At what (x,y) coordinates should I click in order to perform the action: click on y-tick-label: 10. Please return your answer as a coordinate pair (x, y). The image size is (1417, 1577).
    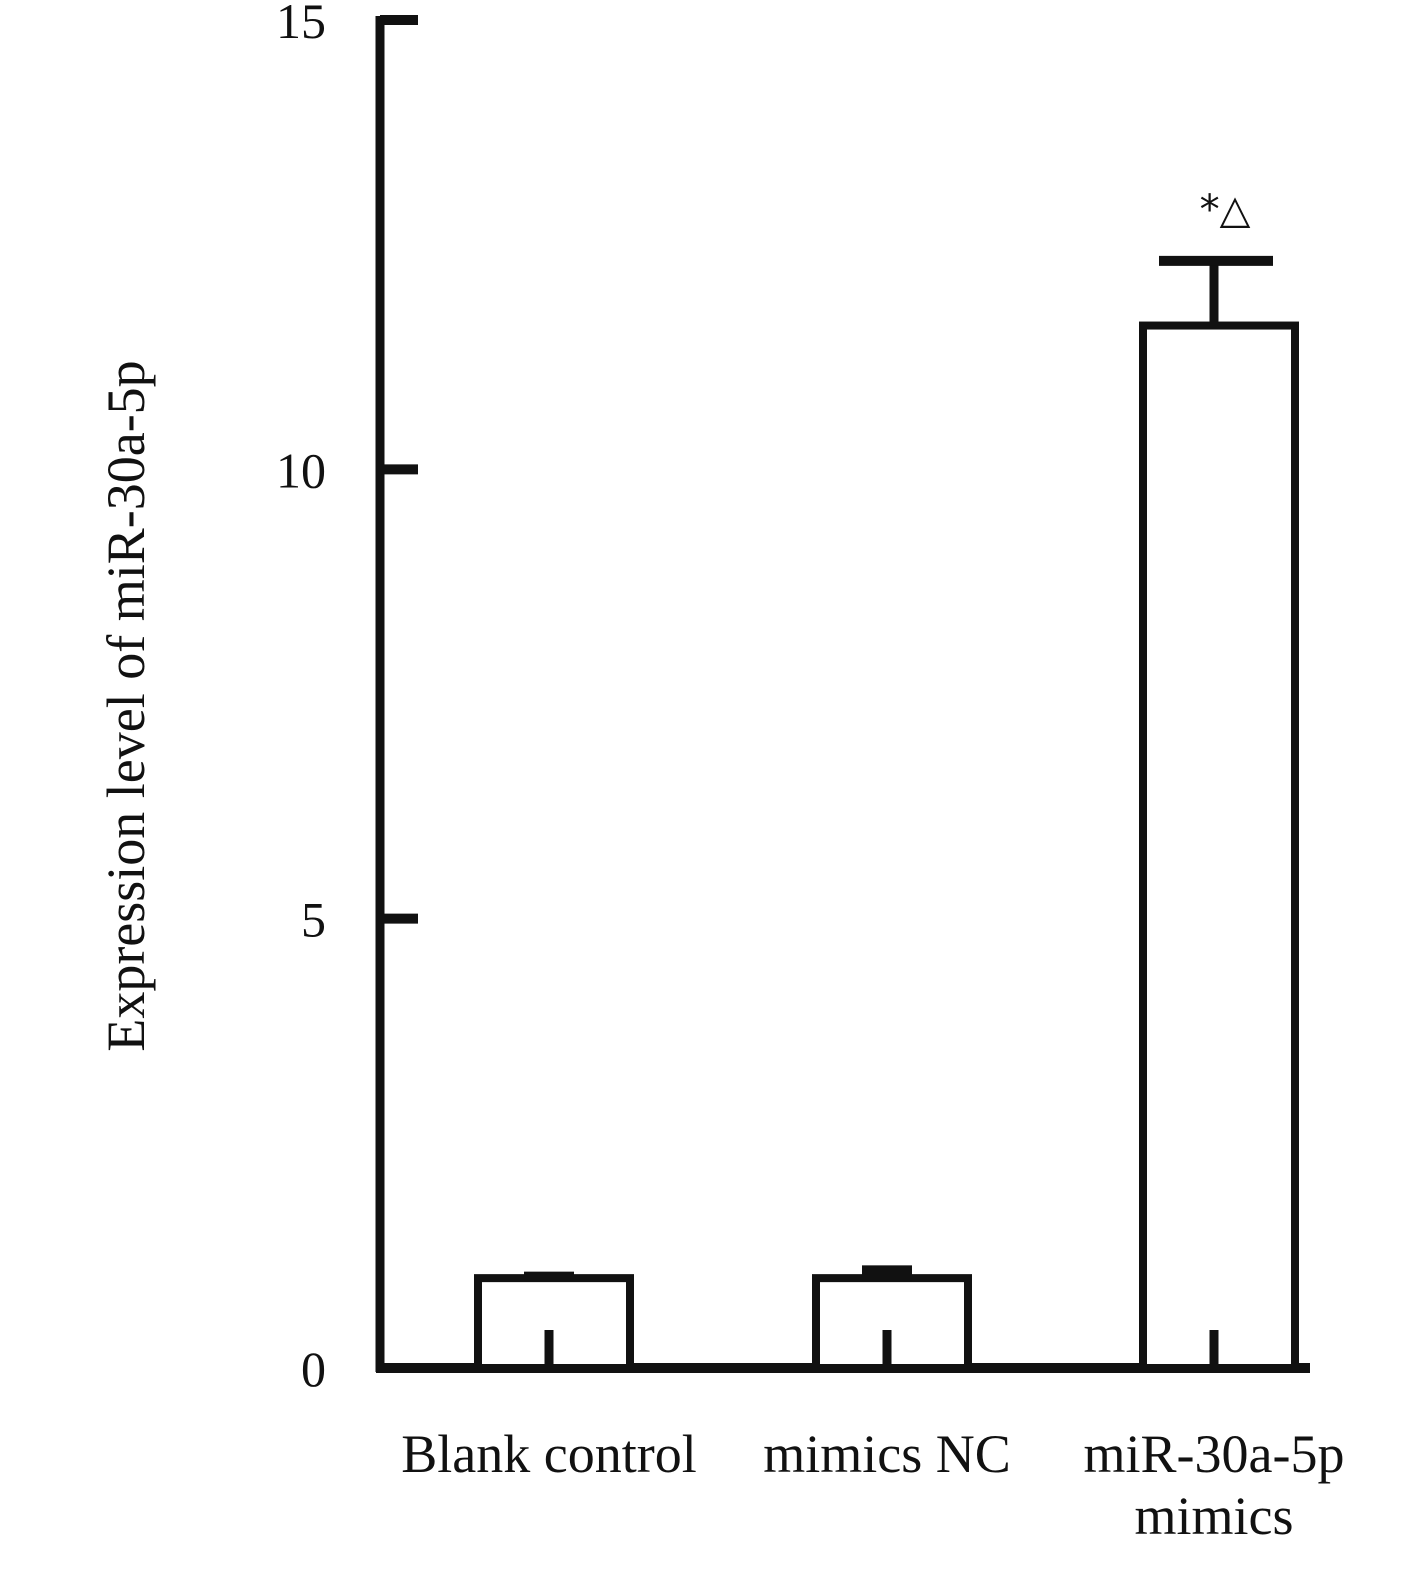
    Looking at the image, I should click on (301, 470).